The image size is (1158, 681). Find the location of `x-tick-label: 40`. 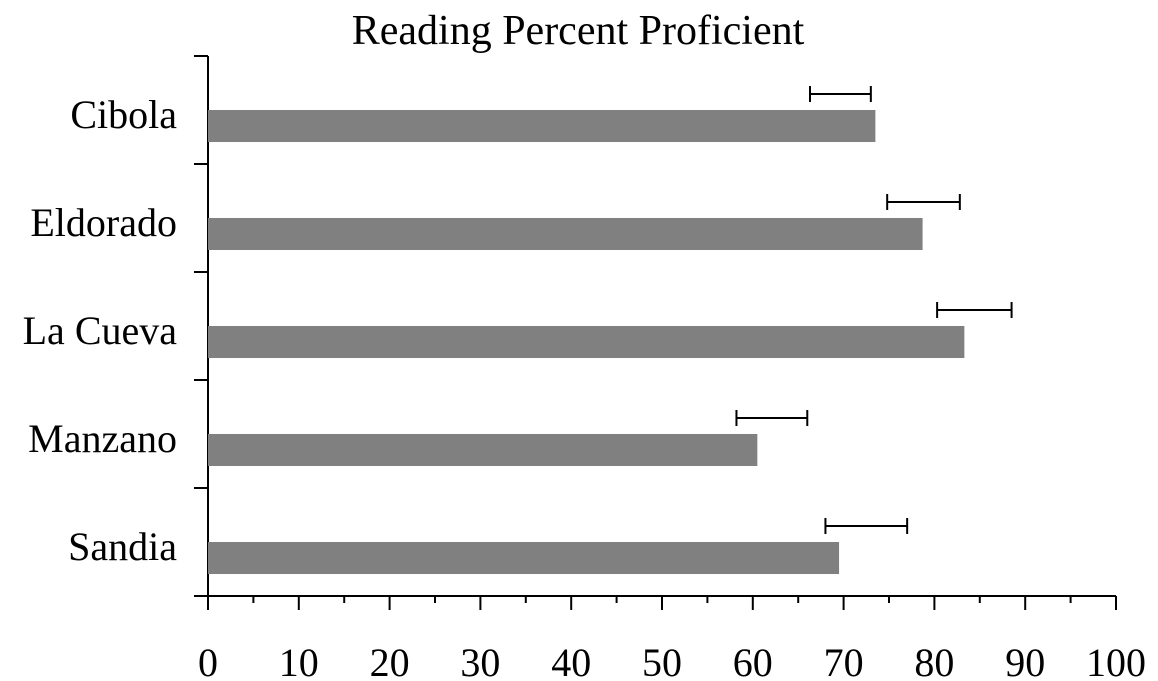

x-tick-label: 40 is located at coordinates (571, 660).